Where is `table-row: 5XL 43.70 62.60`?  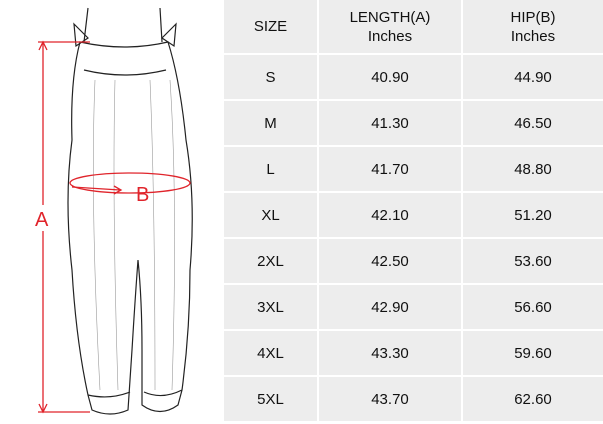
table-row: 5XL 43.70 62.60 is located at coordinates (413, 399).